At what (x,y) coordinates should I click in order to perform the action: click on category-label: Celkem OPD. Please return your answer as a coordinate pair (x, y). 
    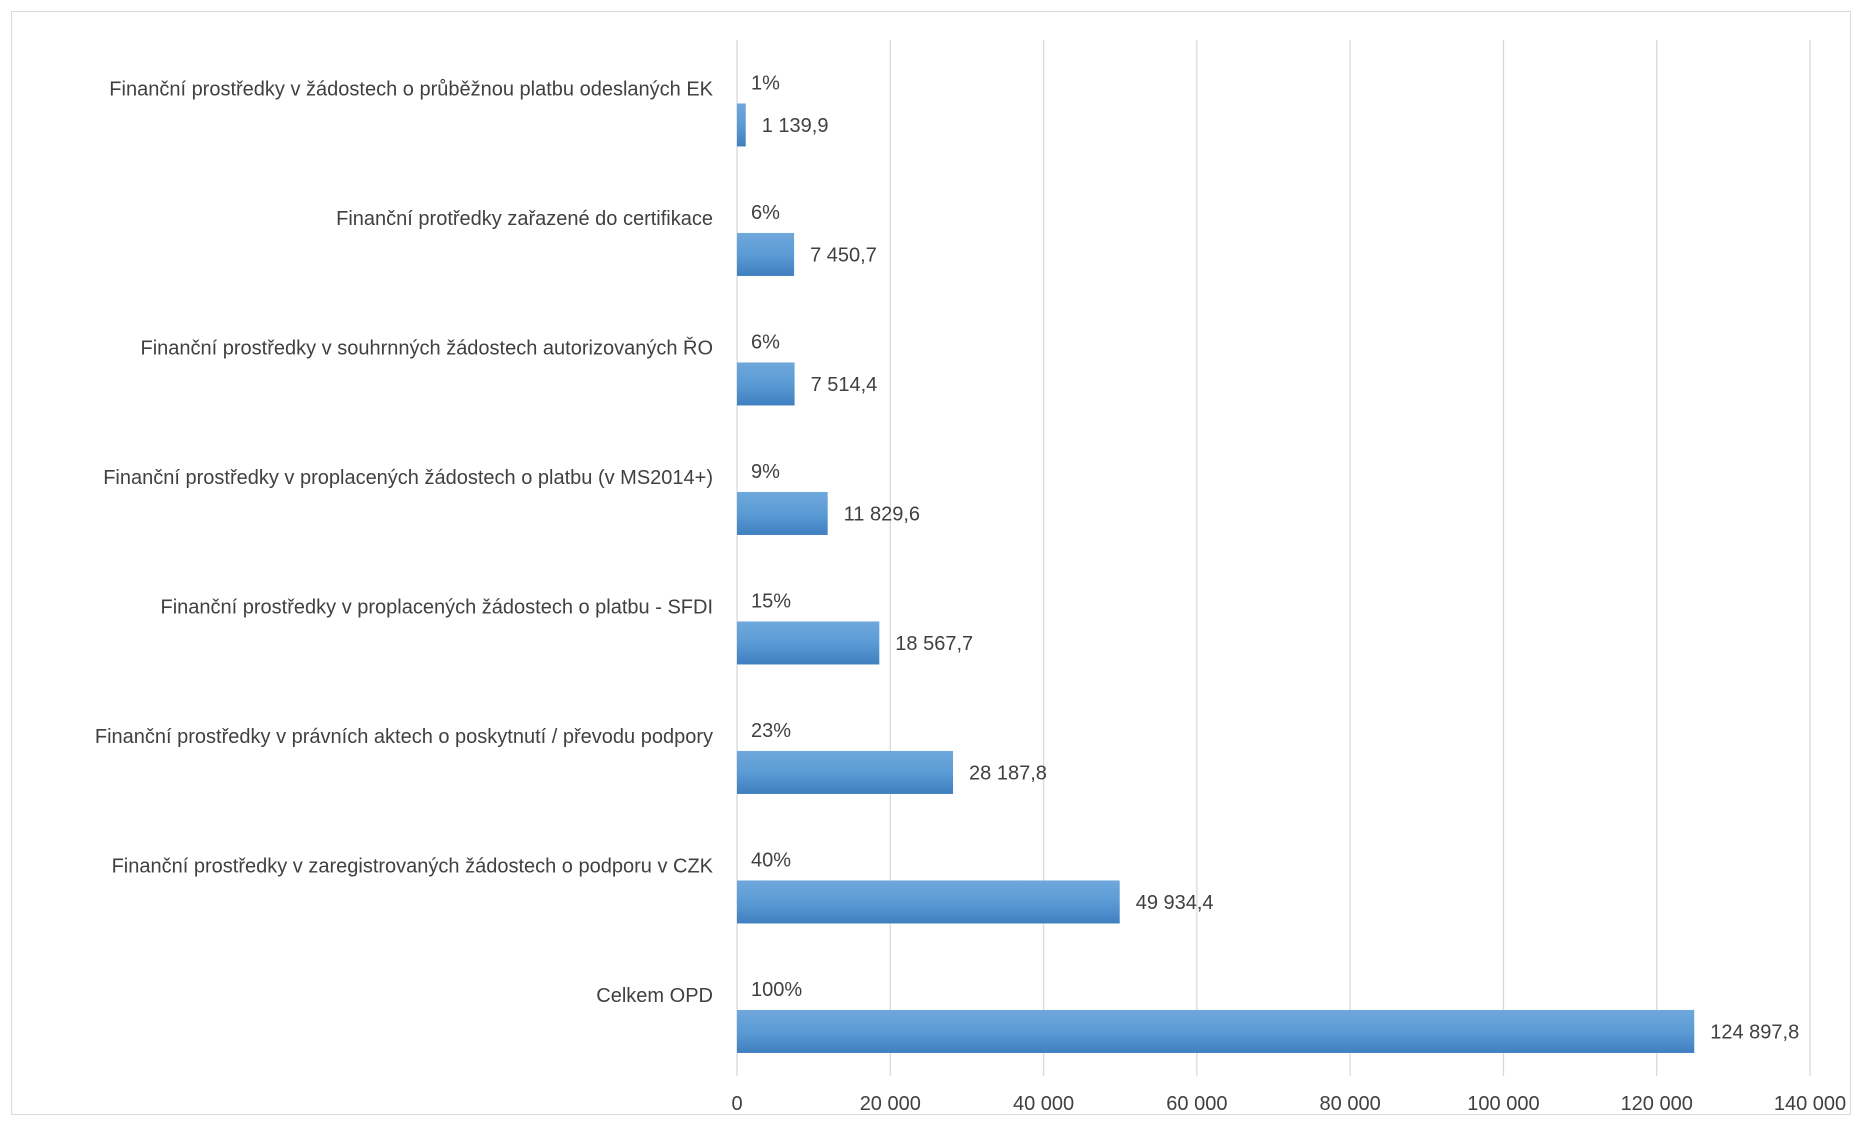
    Looking at the image, I should click on (654, 996).